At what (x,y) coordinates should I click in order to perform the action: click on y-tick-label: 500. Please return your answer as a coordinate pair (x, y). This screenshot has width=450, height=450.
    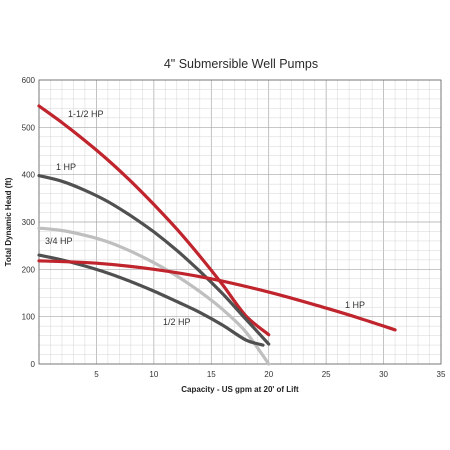
    Looking at the image, I should click on (29, 127).